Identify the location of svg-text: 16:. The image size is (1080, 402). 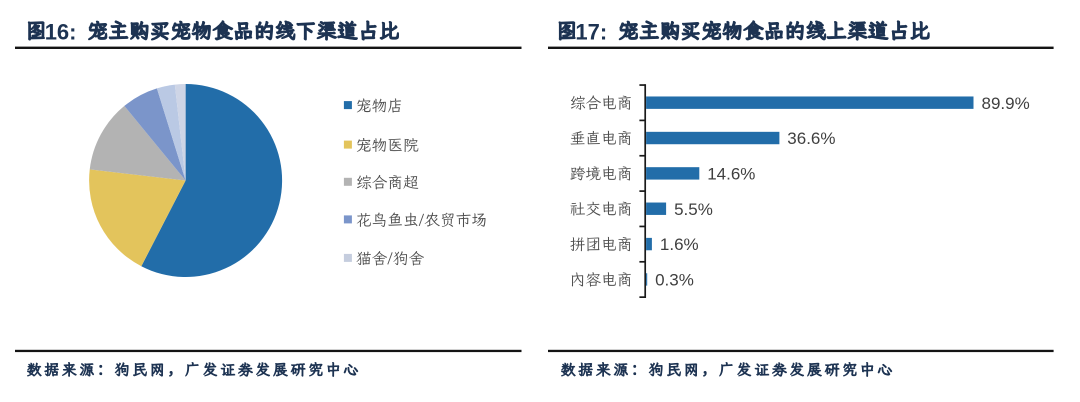
(61, 31).